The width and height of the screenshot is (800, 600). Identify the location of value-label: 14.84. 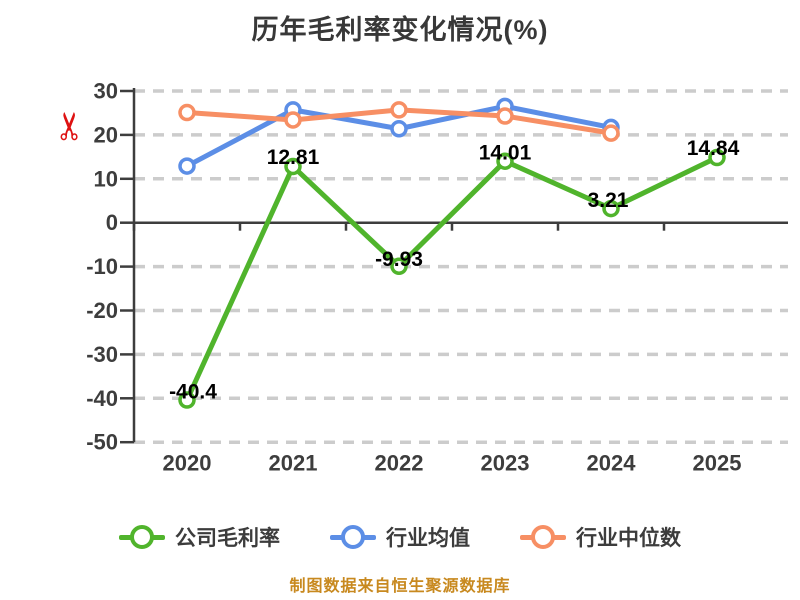
(713, 148).